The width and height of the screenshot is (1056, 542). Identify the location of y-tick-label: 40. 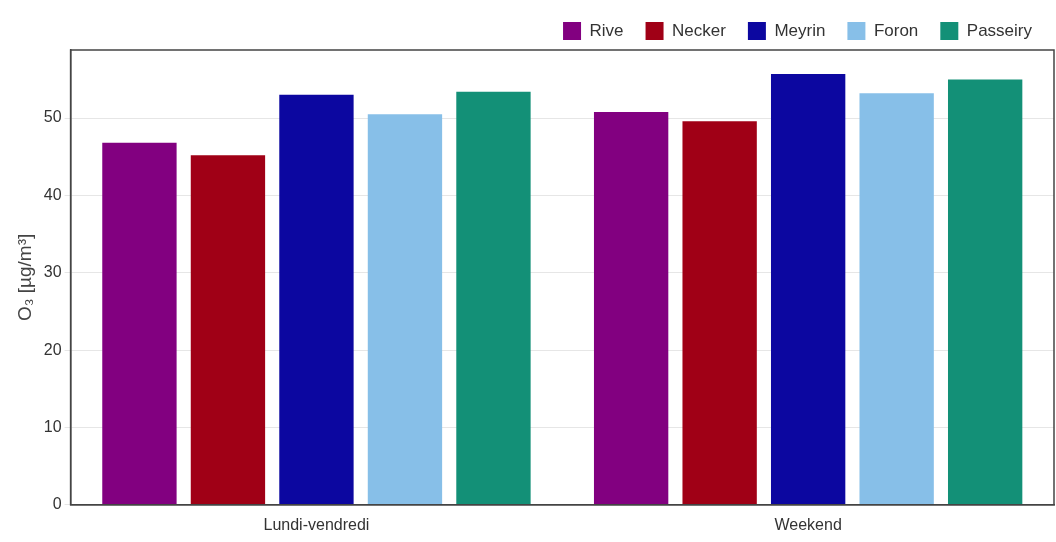
(52, 194).